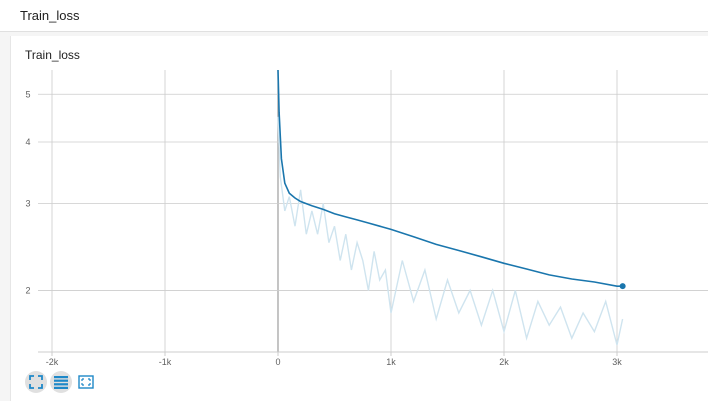 The height and width of the screenshot is (401, 708). What do you see at coordinates (50, 15) in the screenshot?
I see `run-header-title: Train_loss` at bounding box center [50, 15].